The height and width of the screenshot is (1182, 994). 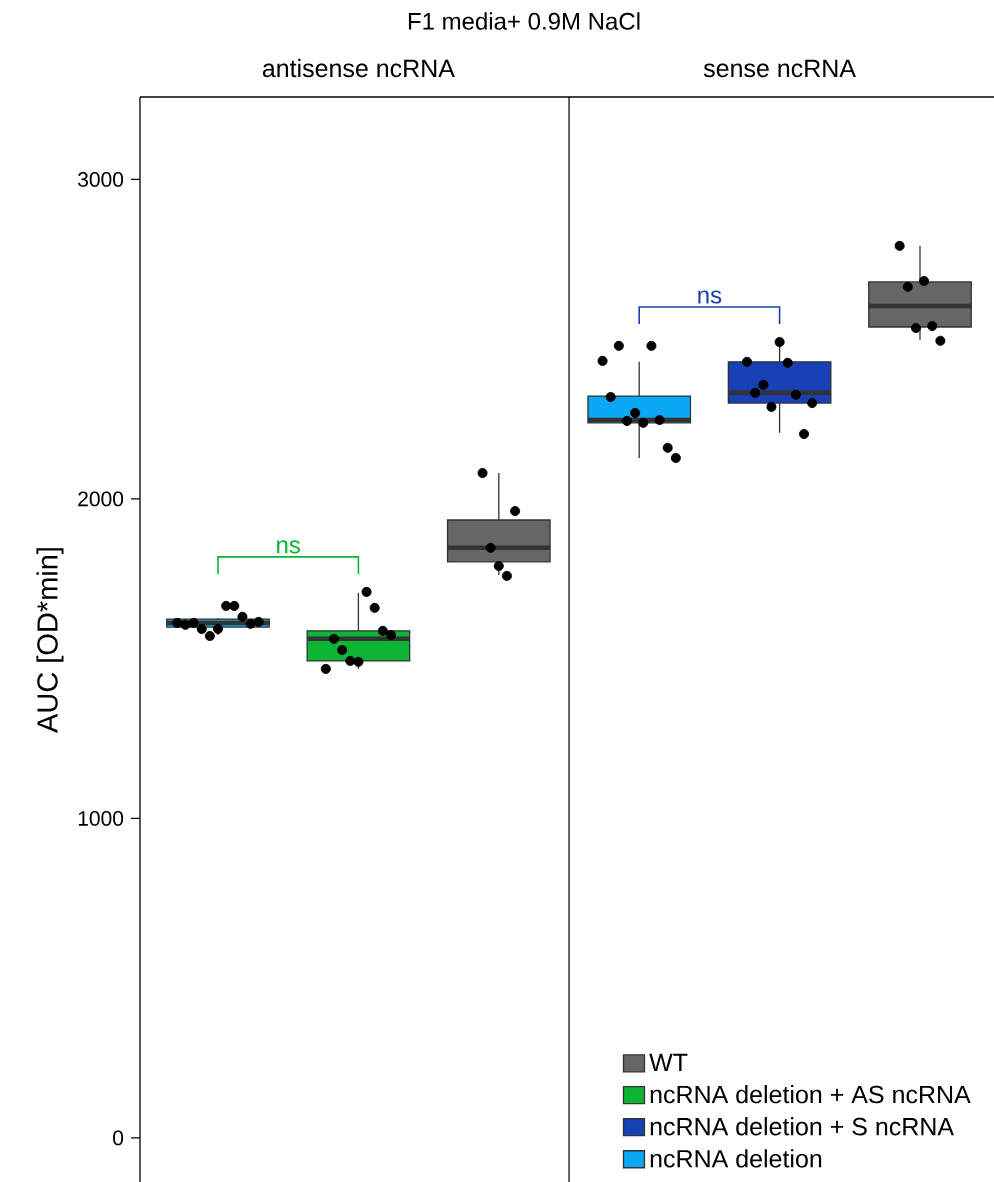 I want to click on y-tick-label: 3000, so click(x=101, y=179).